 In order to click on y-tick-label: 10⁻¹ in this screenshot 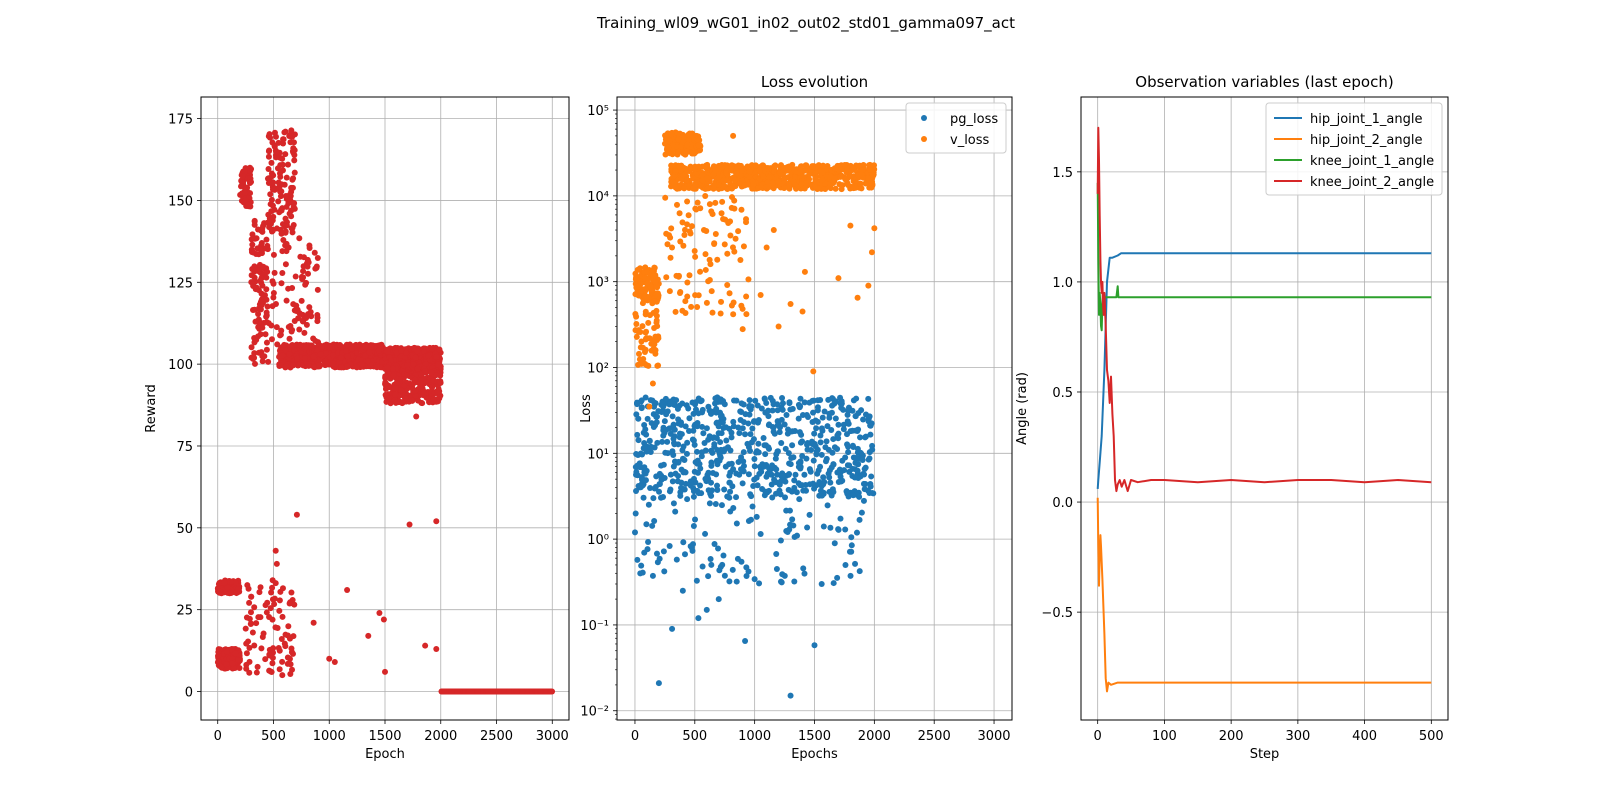, I will do `click(594, 626)`.